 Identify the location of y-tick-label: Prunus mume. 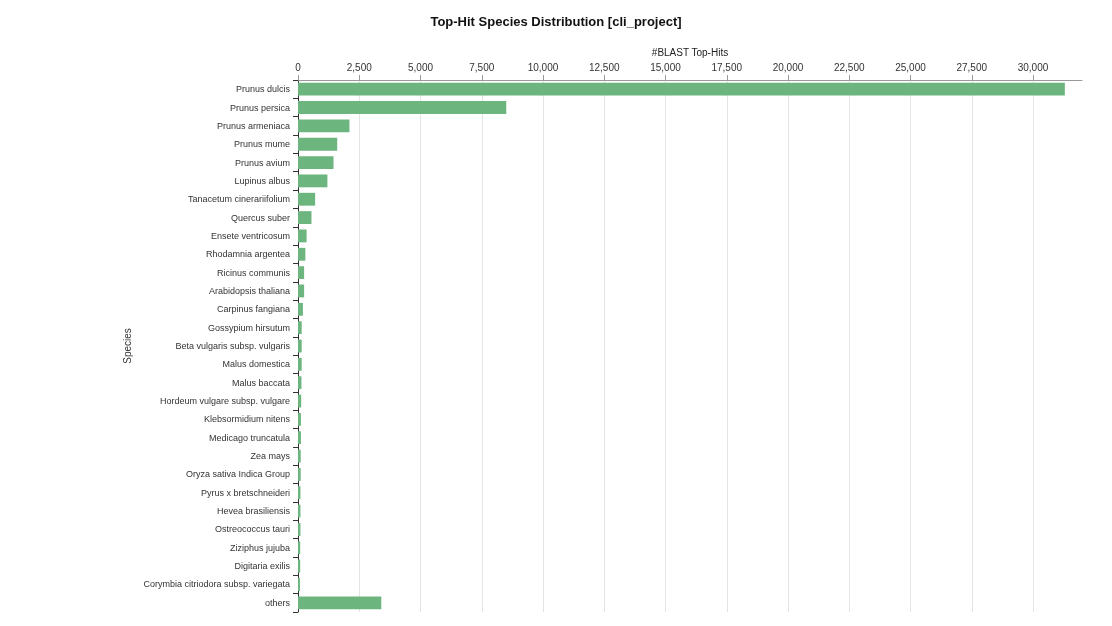
(261, 144).